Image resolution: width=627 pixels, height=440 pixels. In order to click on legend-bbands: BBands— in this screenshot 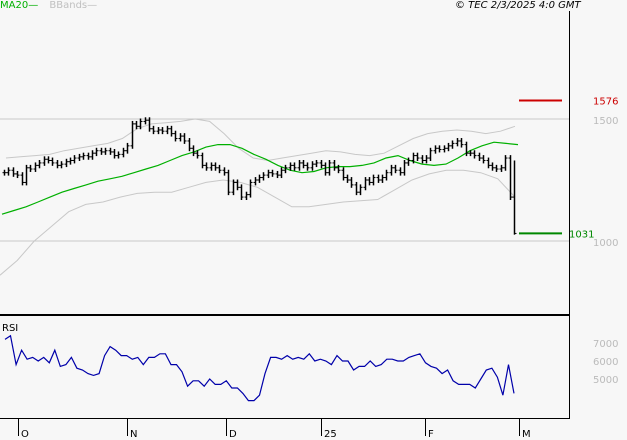, I will do `click(73, 5)`.